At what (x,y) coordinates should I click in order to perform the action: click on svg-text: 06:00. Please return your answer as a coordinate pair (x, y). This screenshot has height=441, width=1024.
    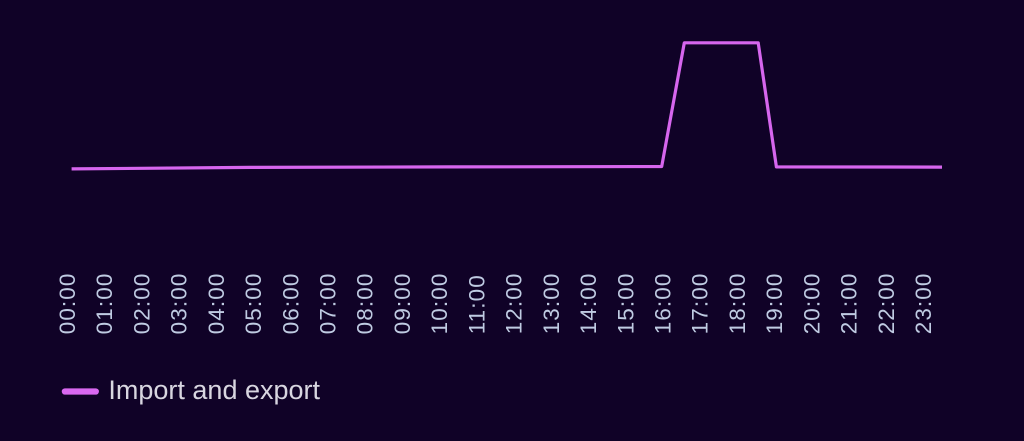
    Looking at the image, I should click on (290, 303).